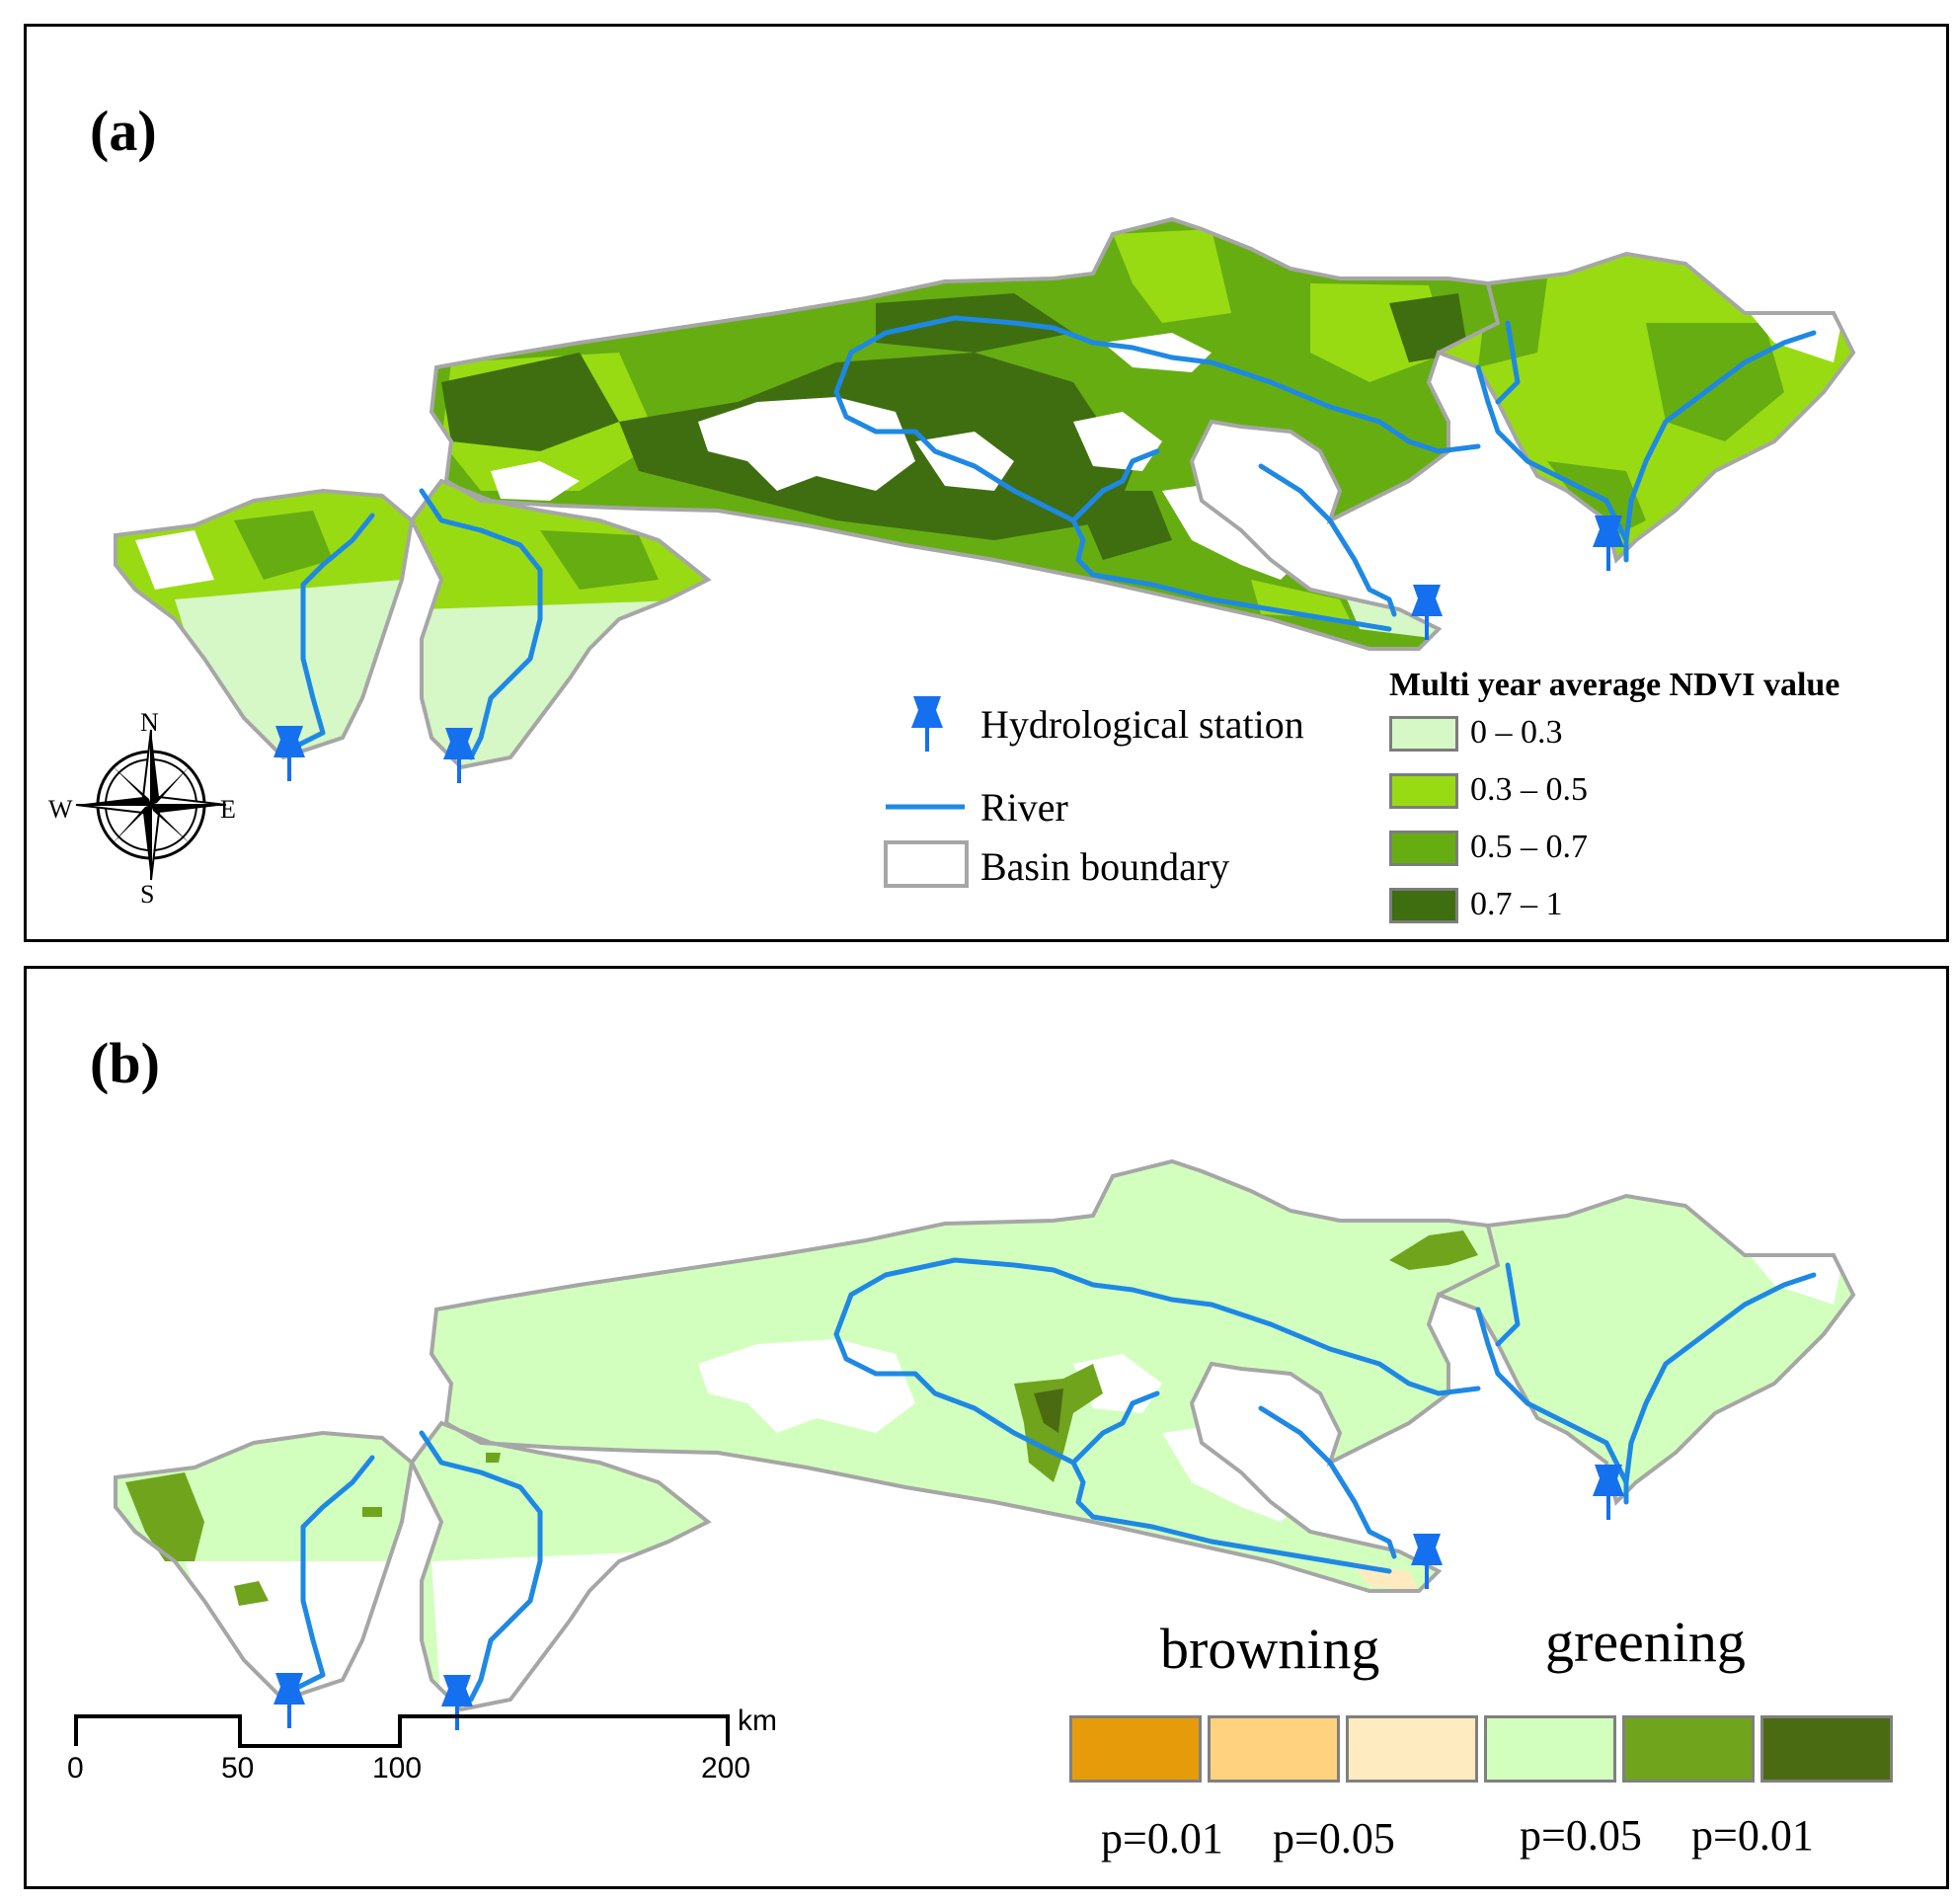  I want to click on ndvi-legend-label: 0.3 – 0.5, so click(1529, 789).